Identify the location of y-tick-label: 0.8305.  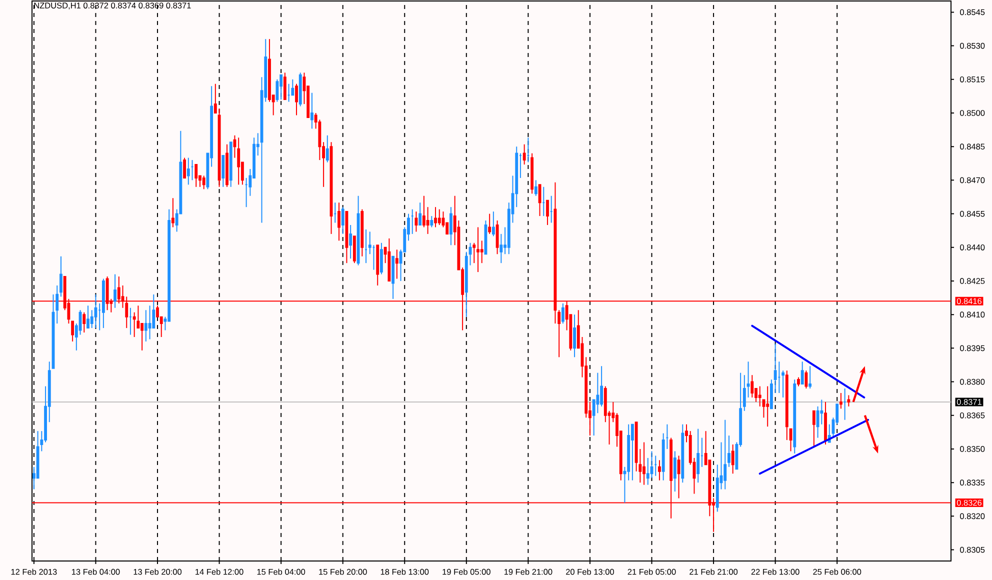
(972, 549).